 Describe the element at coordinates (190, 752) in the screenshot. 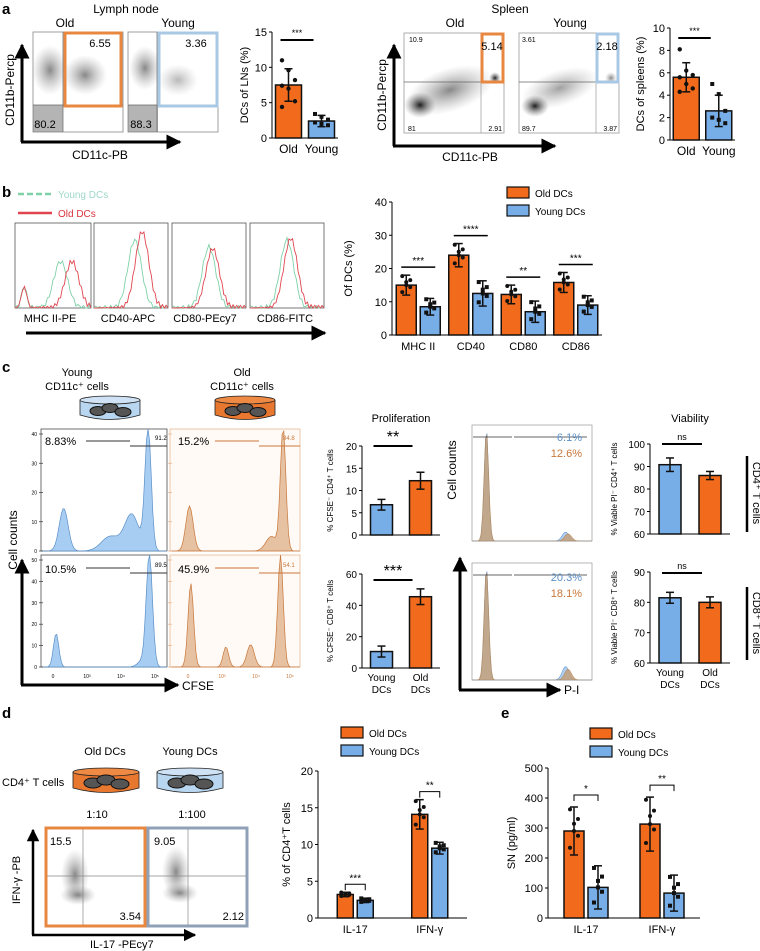

I see `d-young-dish-label: Young DCs` at that location.